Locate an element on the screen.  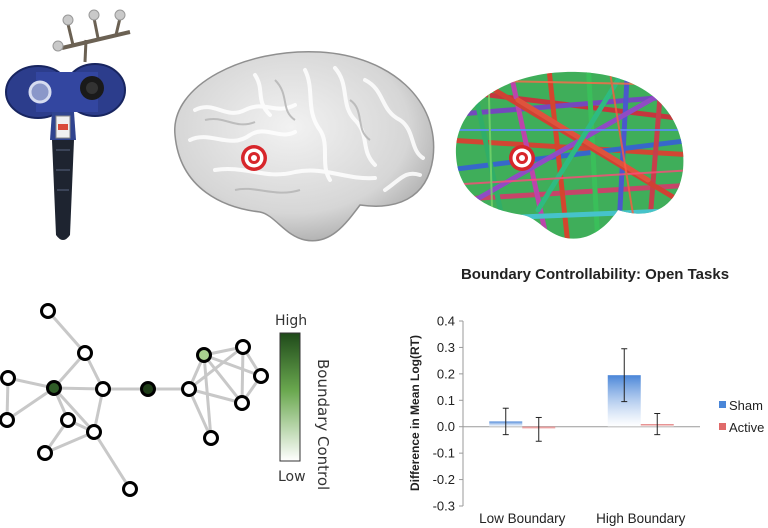
y-axis-label: Difference in Mean Log(RT) is located at coordinates (415, 413).